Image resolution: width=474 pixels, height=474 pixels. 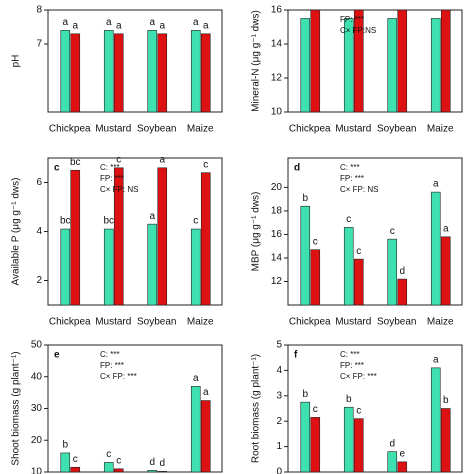 What do you see at coordinates (39, 44) in the screenshot?
I see `y-tick-label: 7` at bounding box center [39, 44].